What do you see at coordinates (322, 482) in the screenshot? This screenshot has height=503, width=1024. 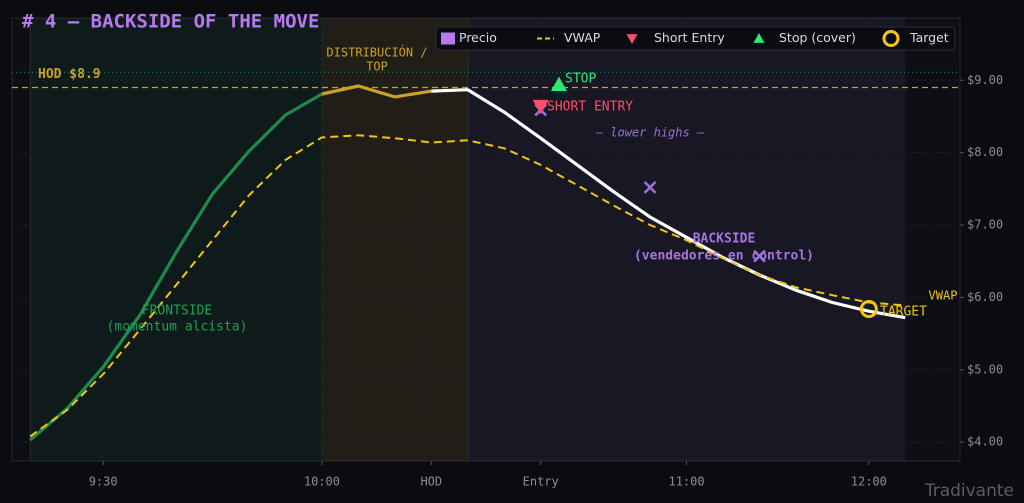 I see `x-tick-label: 10:00` at bounding box center [322, 482].